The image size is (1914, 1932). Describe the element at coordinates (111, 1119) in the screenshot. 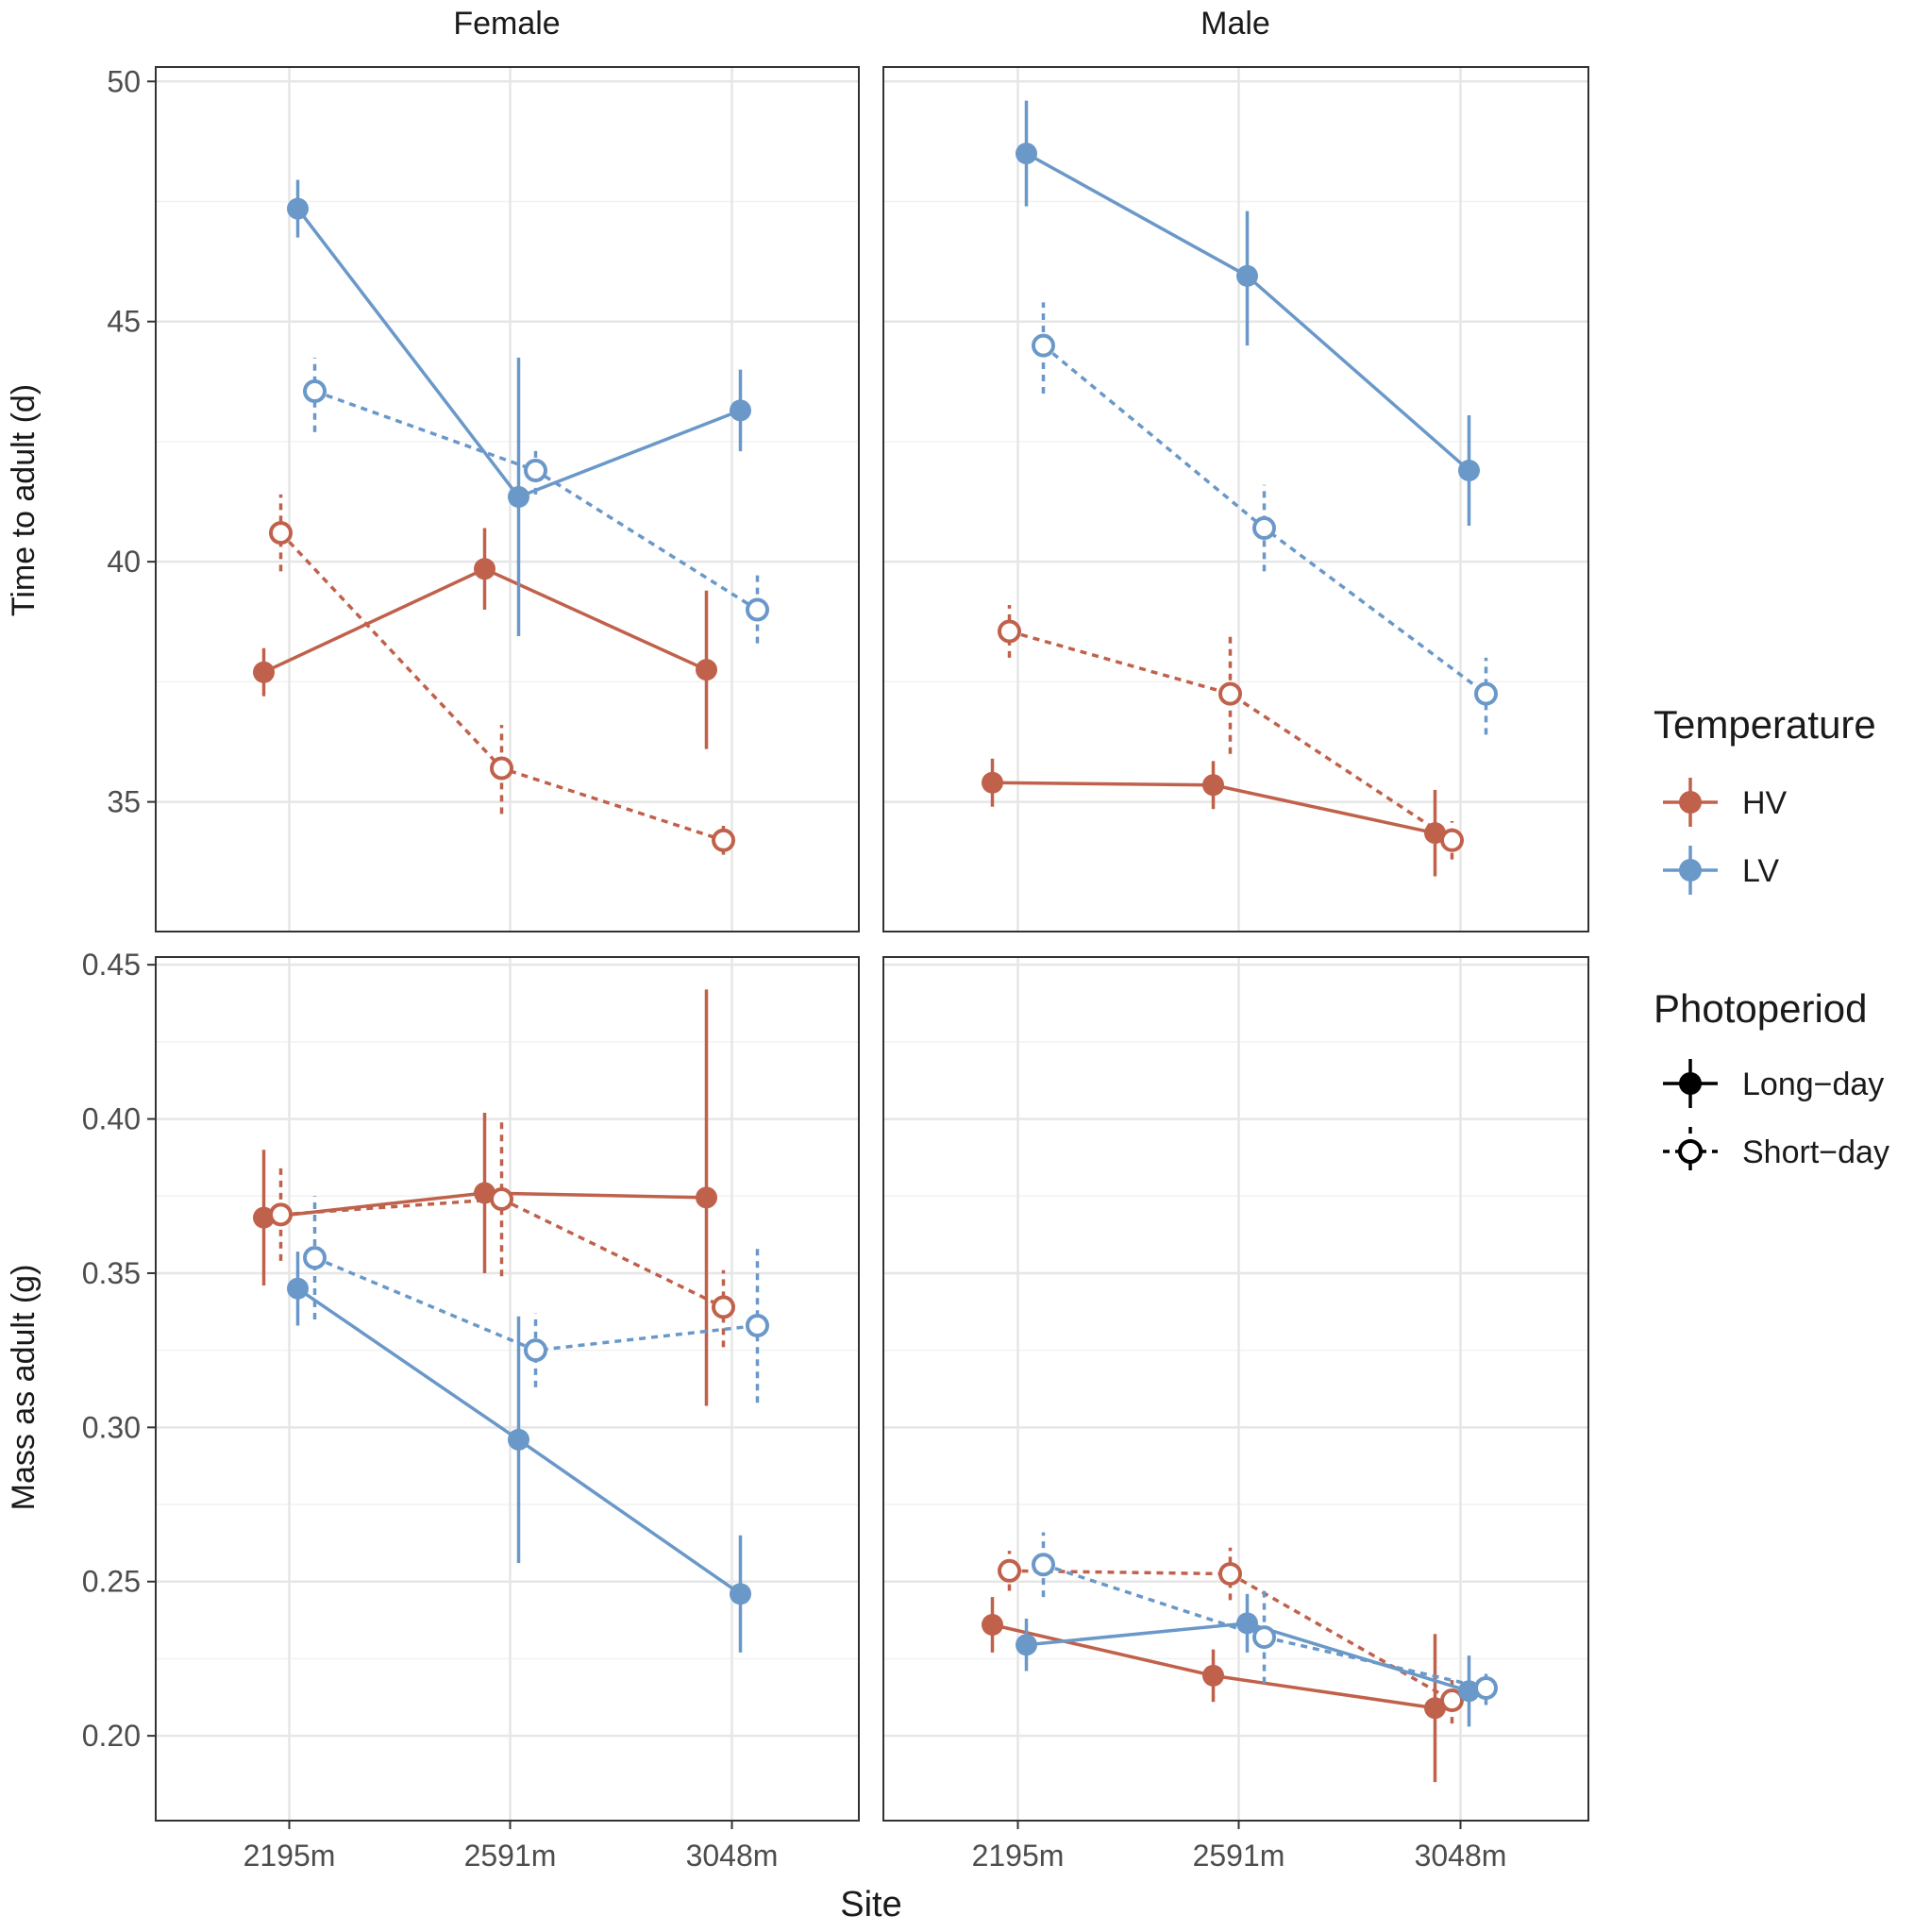

I see `row2-y-tick-label: 0.40` at that location.